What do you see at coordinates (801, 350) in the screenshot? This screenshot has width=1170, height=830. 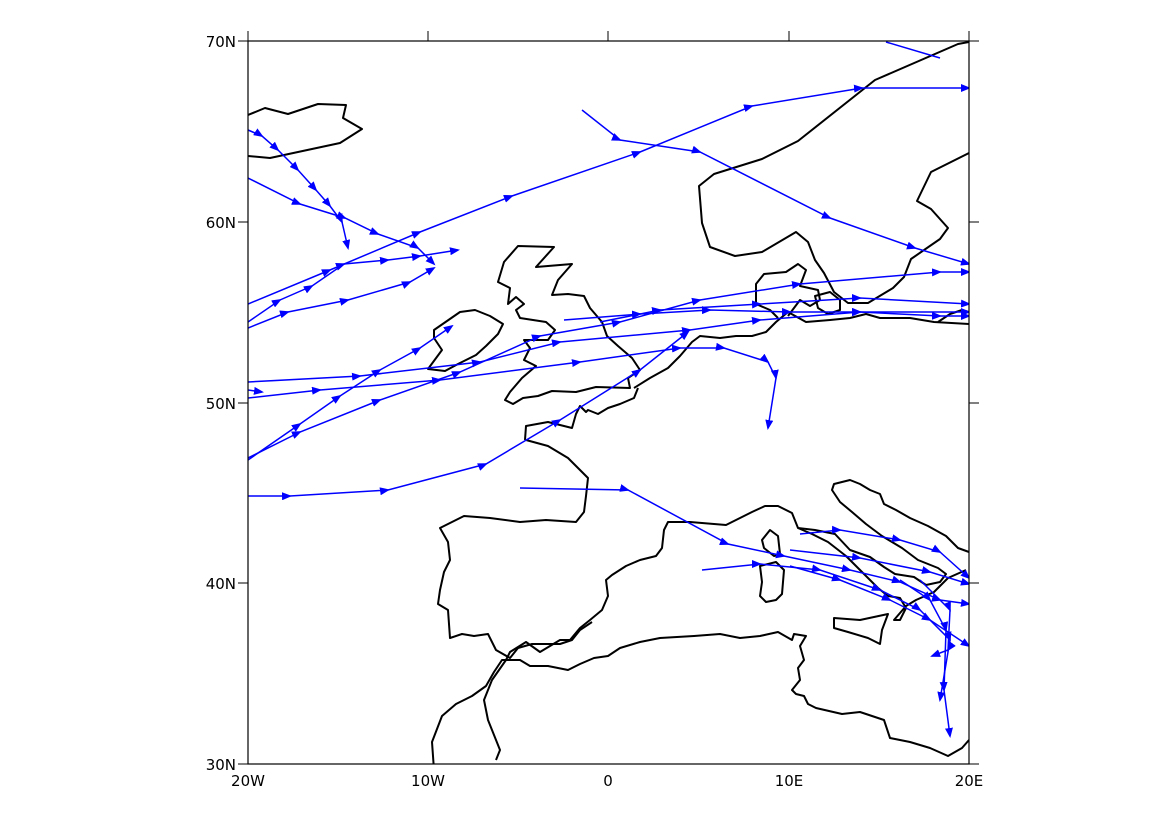 I see `coastline-france` at bounding box center [801, 350].